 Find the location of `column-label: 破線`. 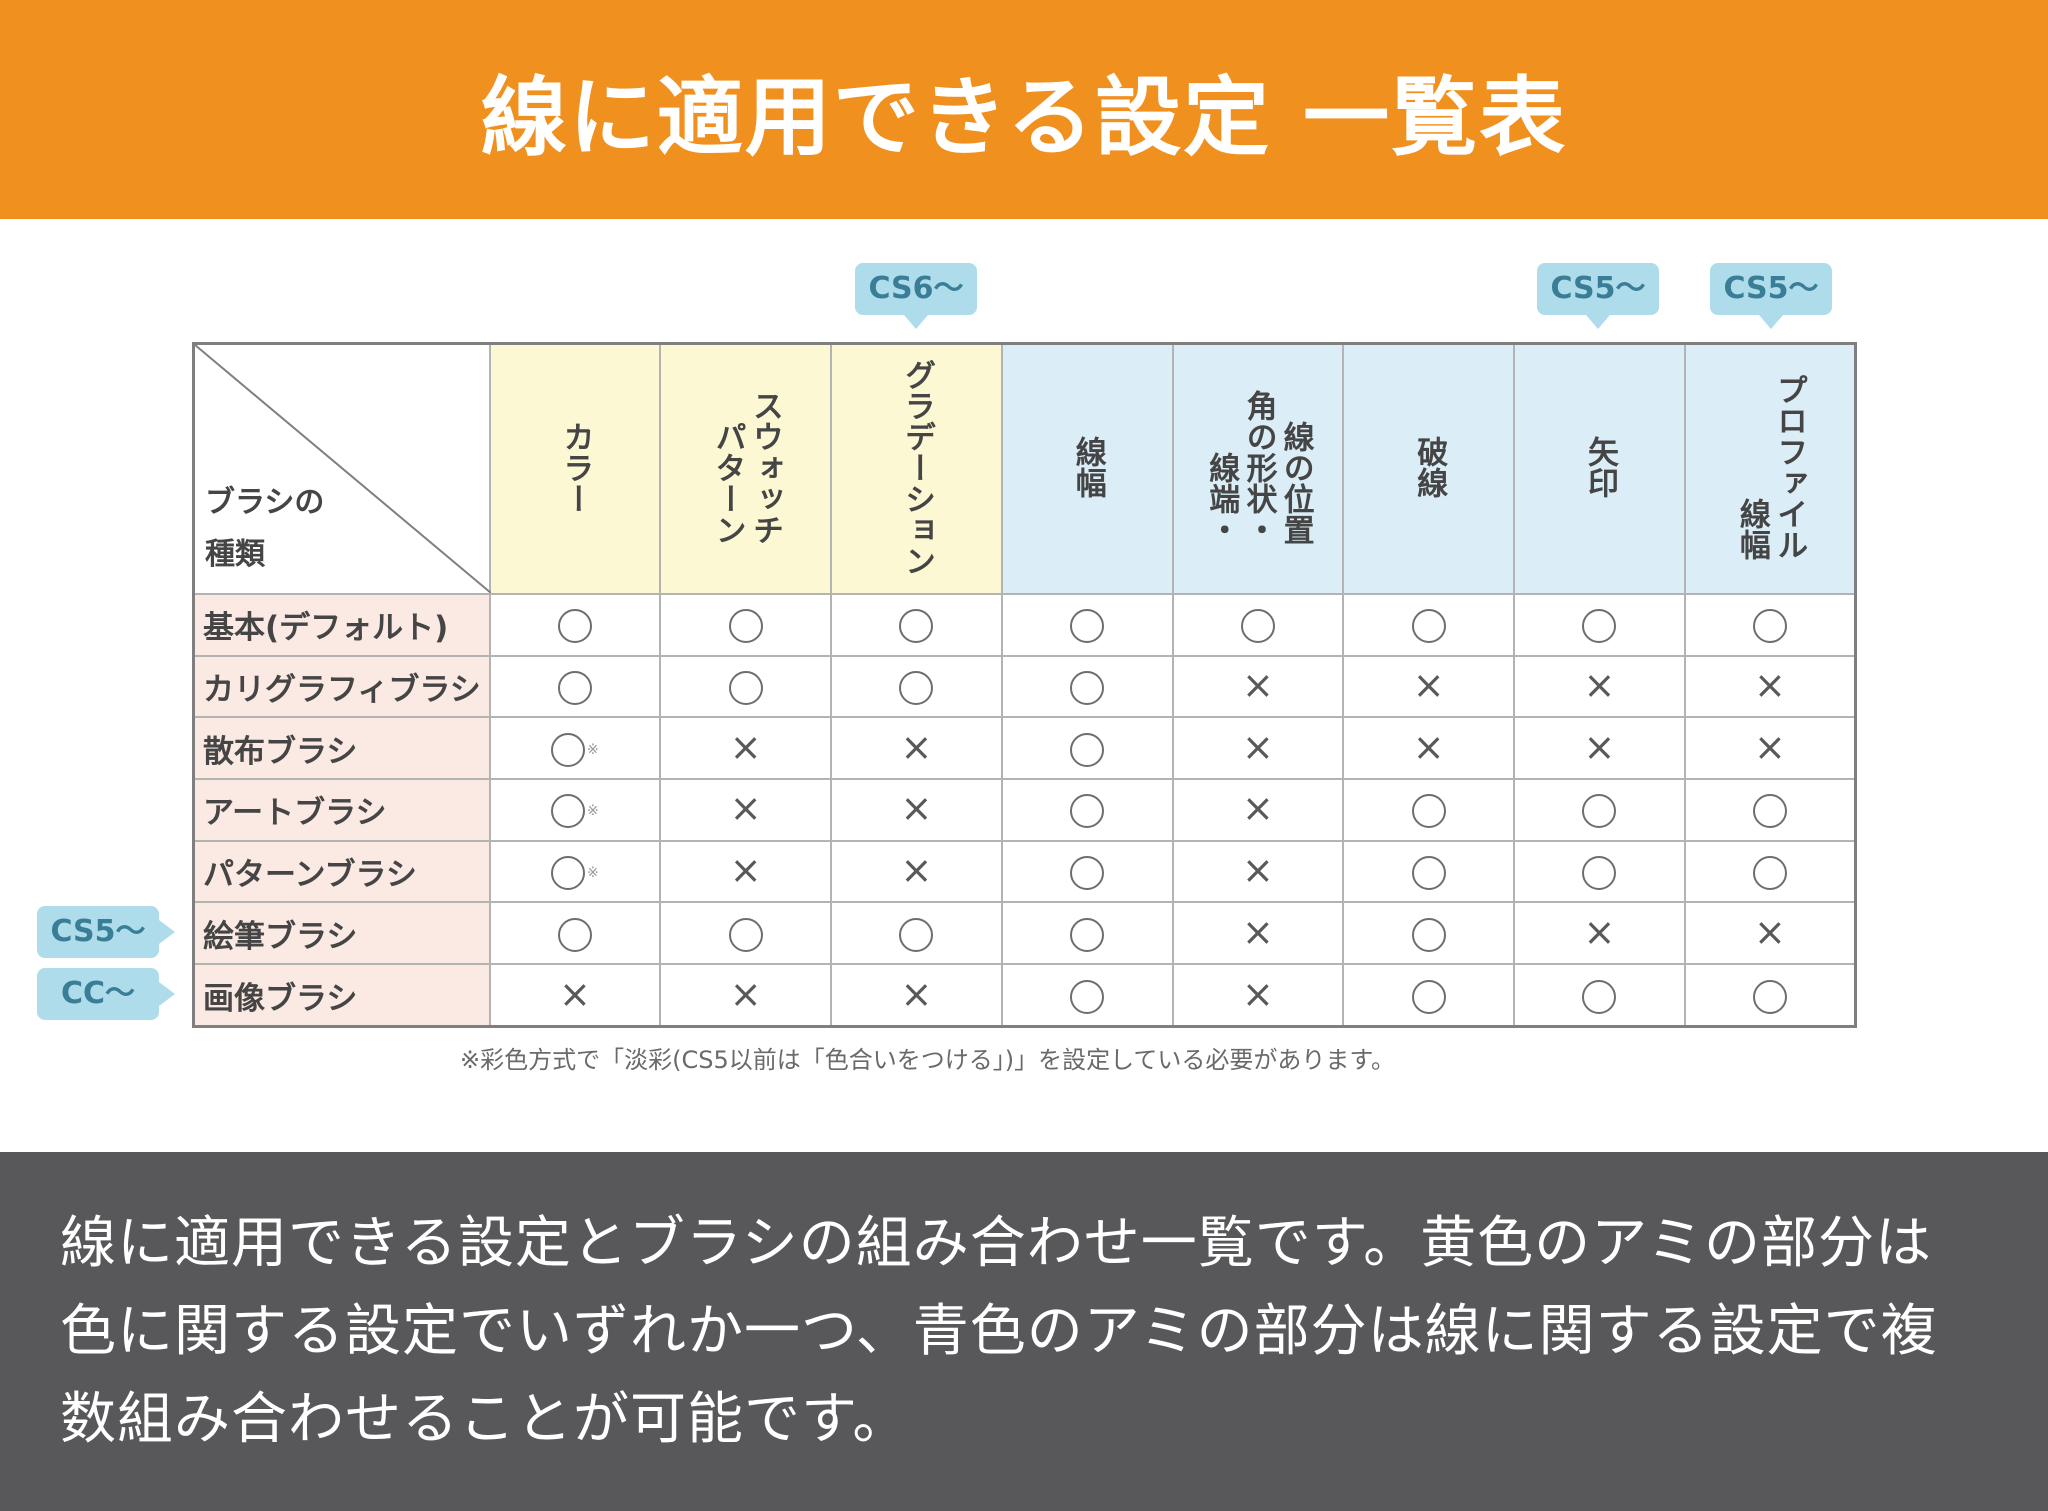

column-label: 破線 is located at coordinates (1429, 467).